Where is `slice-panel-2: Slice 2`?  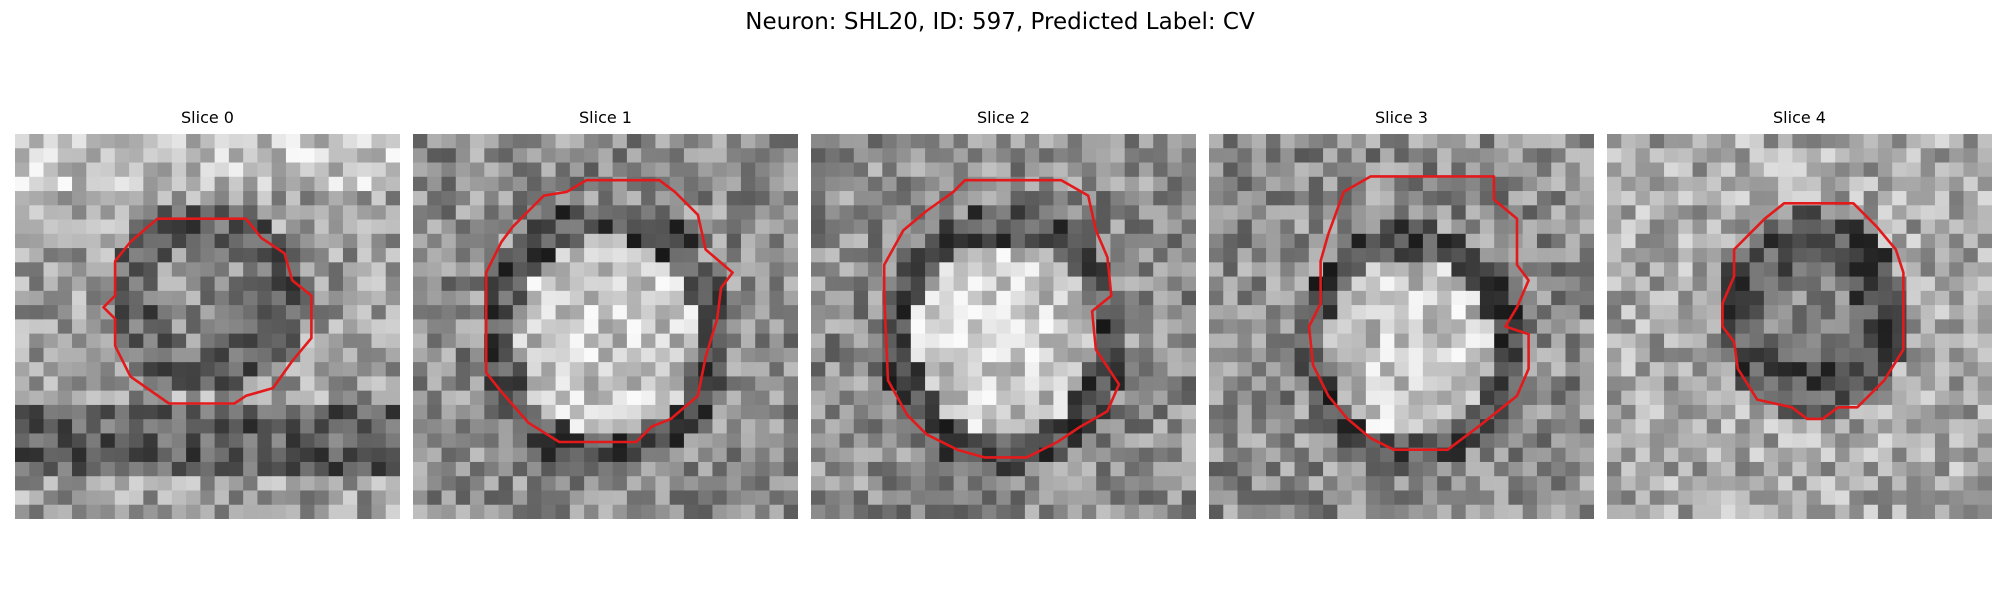 slice-panel-2: Slice 2 is located at coordinates (1003, 313).